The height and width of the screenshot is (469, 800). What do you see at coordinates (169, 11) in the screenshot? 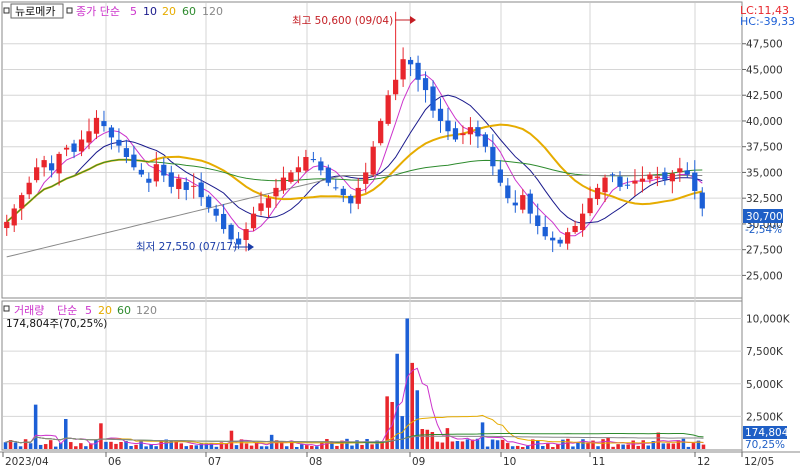
I see `ma-period-20: 20` at bounding box center [169, 11].